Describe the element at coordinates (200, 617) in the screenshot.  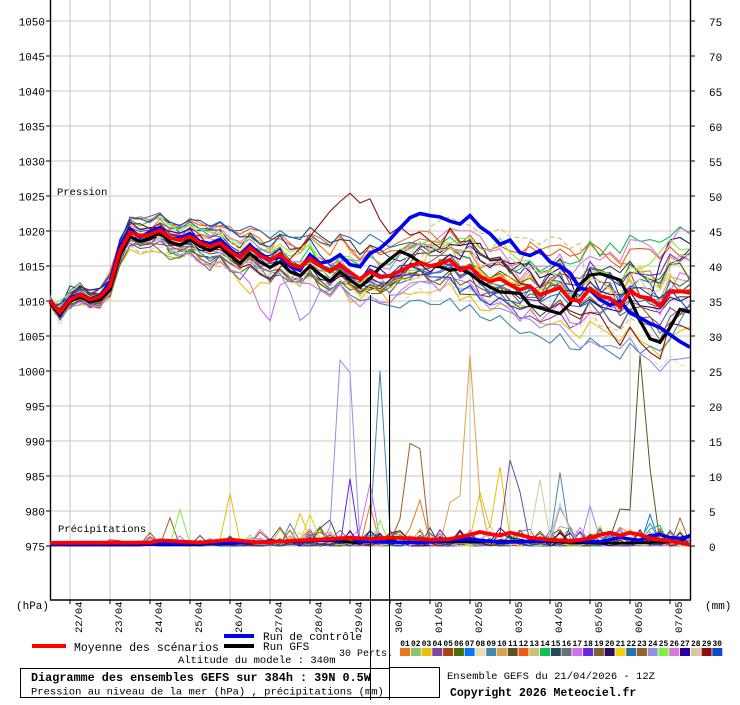
I see `svg-text: 25/04` at that location.